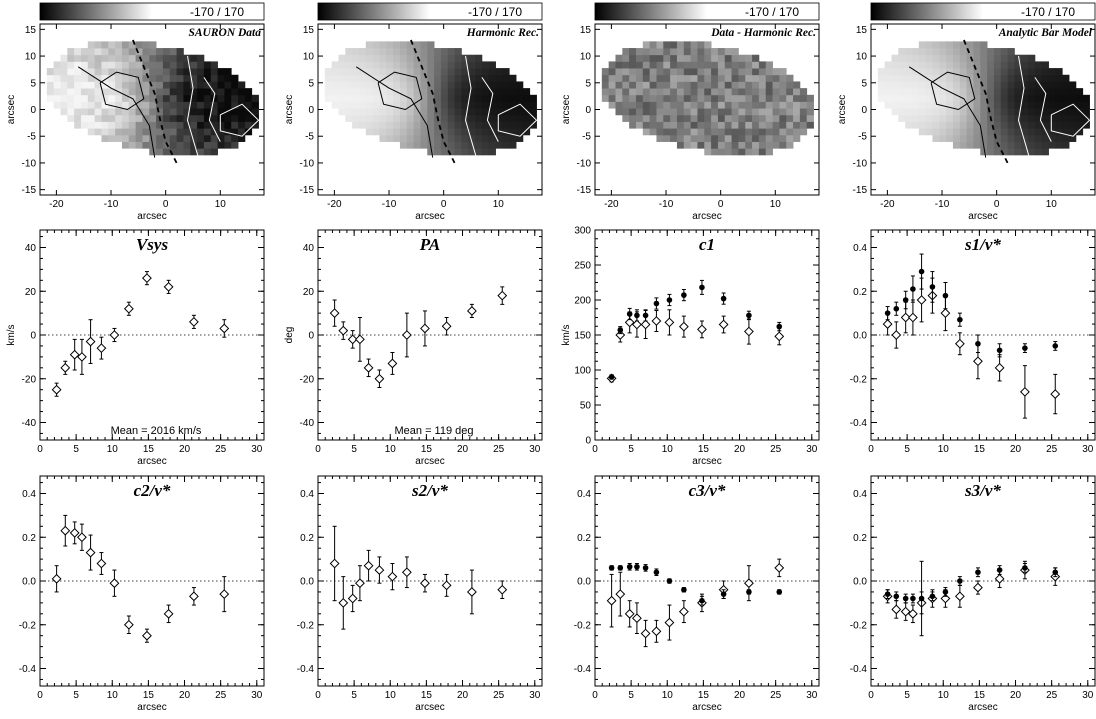 The image size is (1096, 719). I want to click on y-tick-label: -0.2, so click(859, 379).